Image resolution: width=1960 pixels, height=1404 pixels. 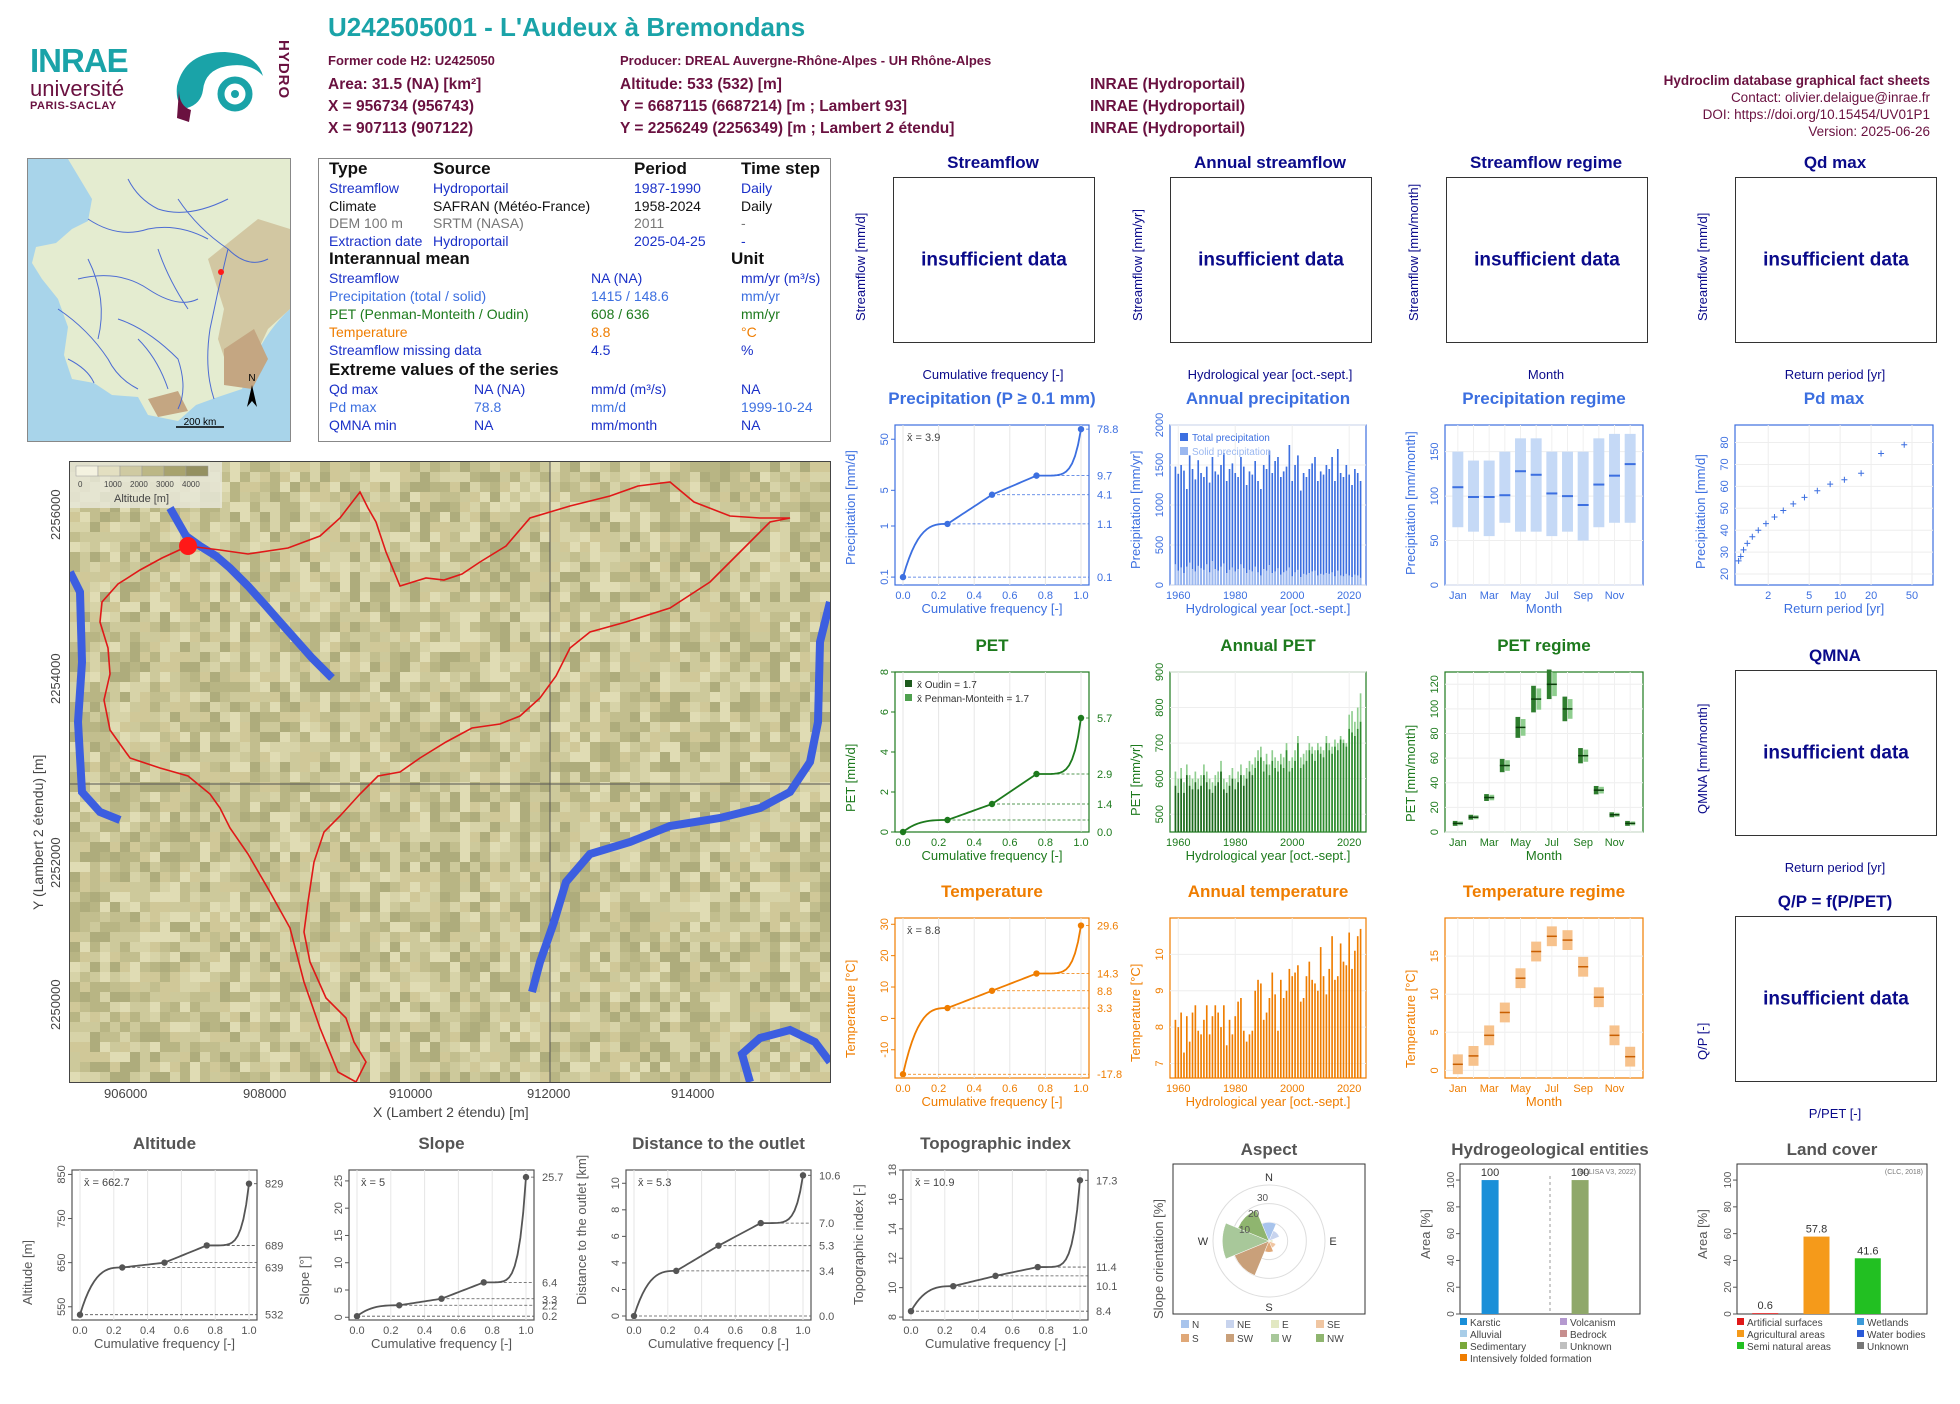 What do you see at coordinates (1410, 1019) in the screenshot?
I see `temperature-regime-ylabel: Temperature [°C]` at bounding box center [1410, 1019].